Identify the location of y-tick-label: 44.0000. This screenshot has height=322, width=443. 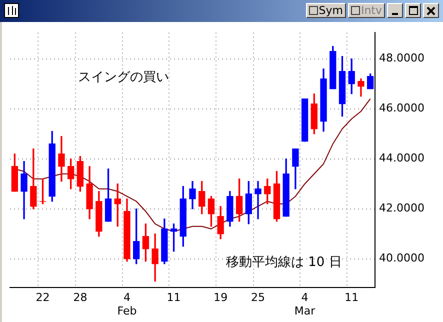
(401, 158).